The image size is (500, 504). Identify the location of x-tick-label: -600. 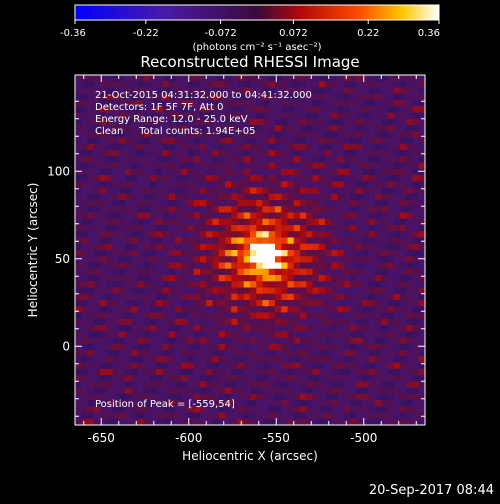
(188, 438).